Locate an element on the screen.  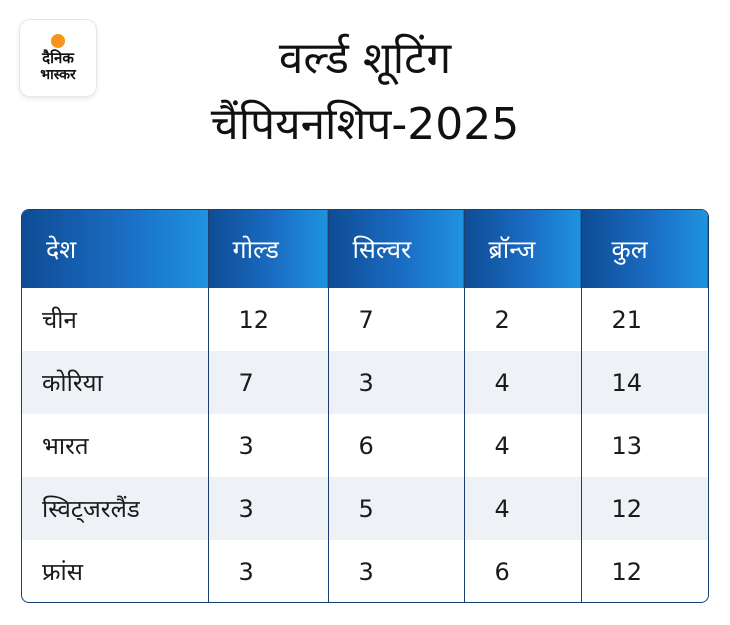
cell-silver: 5 is located at coordinates (396, 508).